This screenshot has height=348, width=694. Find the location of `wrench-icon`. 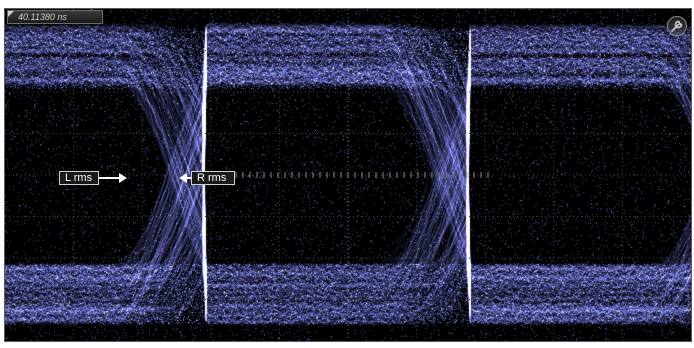

wrench-icon is located at coordinates (677, 26).